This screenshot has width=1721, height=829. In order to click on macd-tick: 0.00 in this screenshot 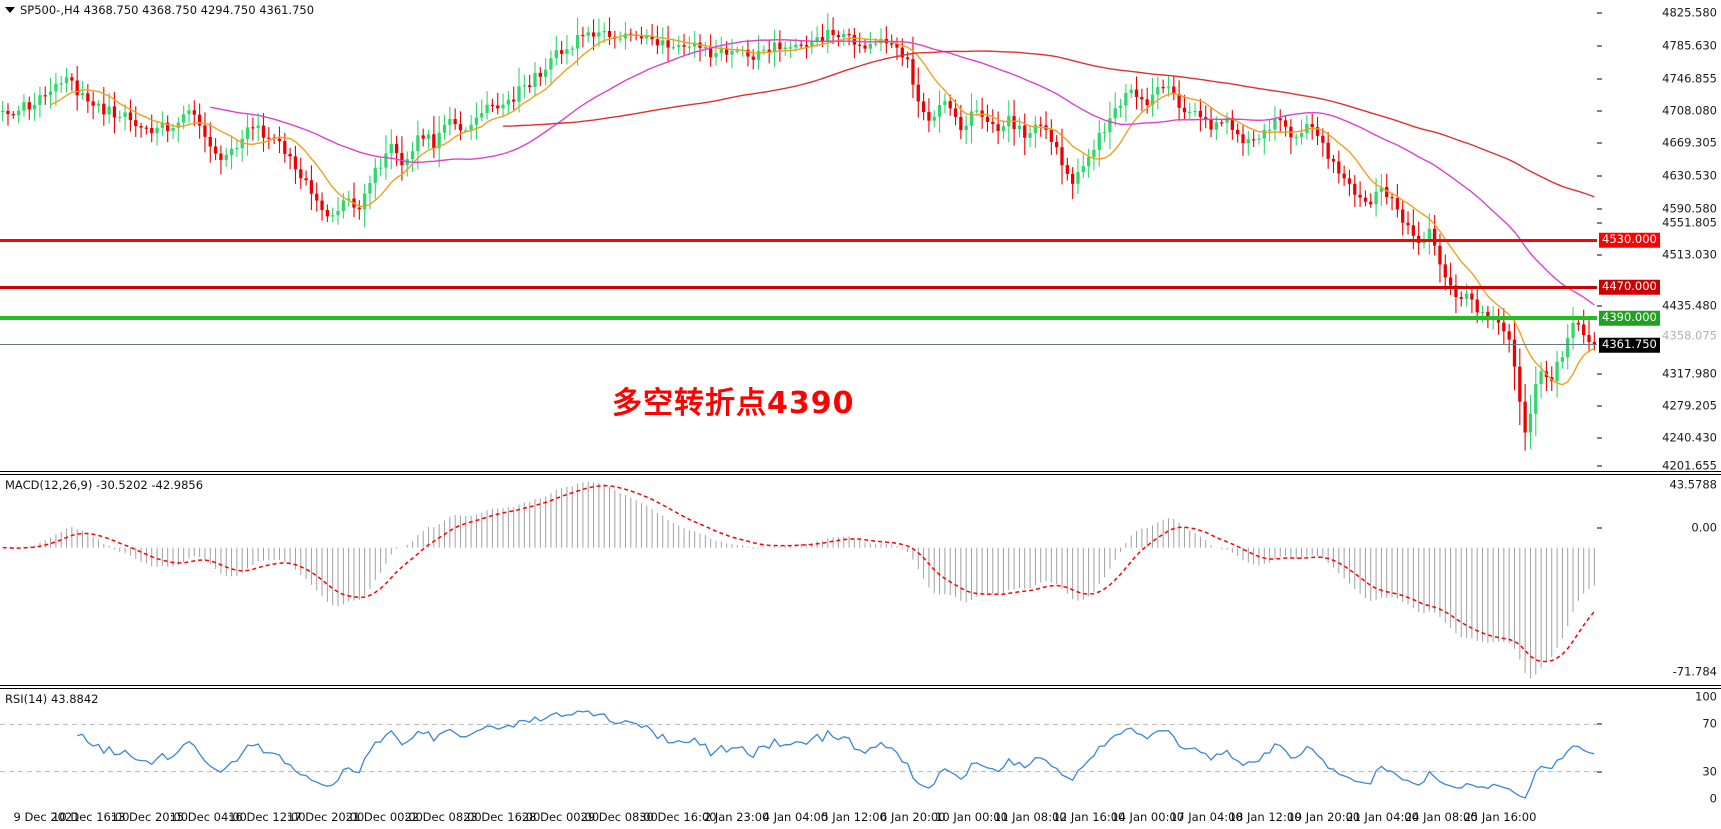, I will do `click(1704, 527)`.